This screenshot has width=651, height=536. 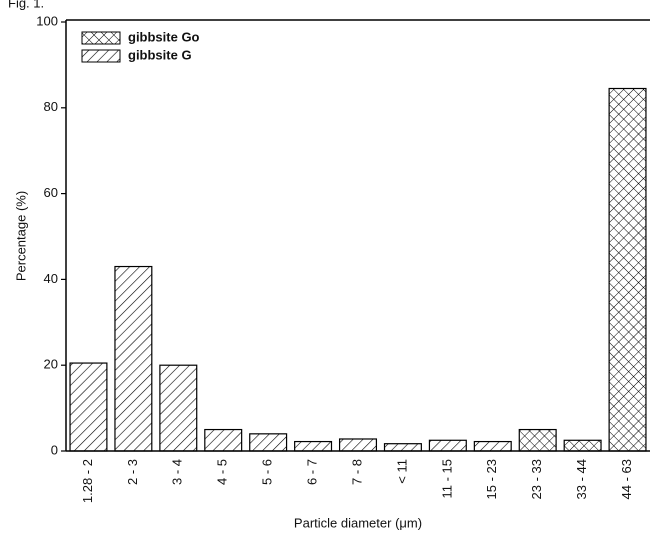 I want to click on x-tick-label: 23 - 33, so click(x=536, y=479).